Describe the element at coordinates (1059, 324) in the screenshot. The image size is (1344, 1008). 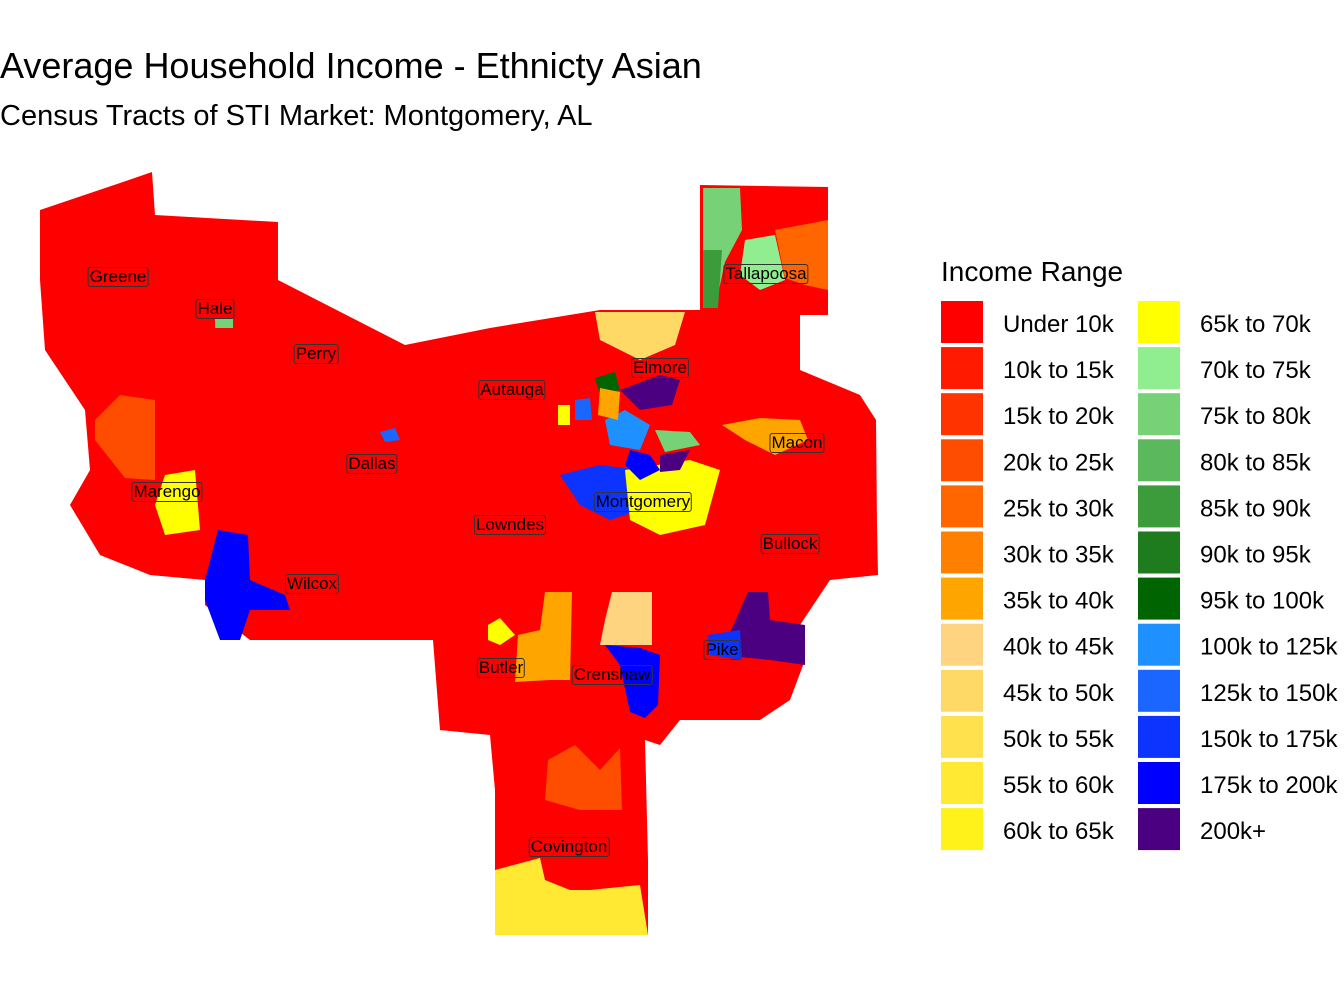
I see `legend-label: Under 10k` at that location.